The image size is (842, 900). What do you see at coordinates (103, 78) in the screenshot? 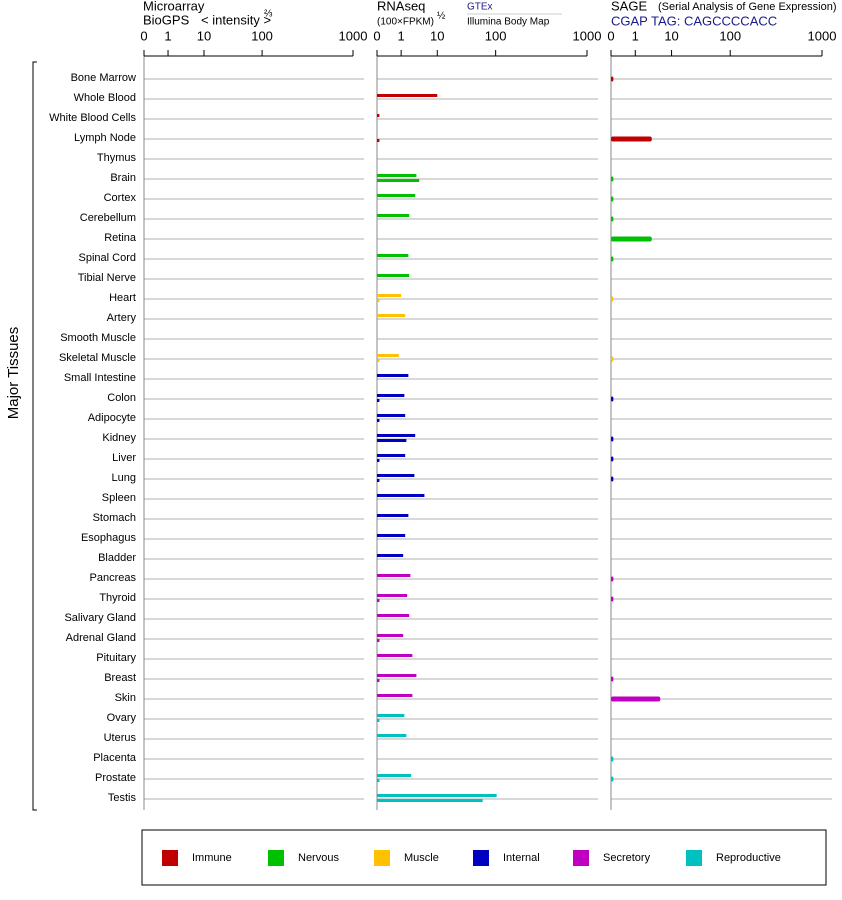
I see `category-label: Bone Marrow` at bounding box center [103, 78].